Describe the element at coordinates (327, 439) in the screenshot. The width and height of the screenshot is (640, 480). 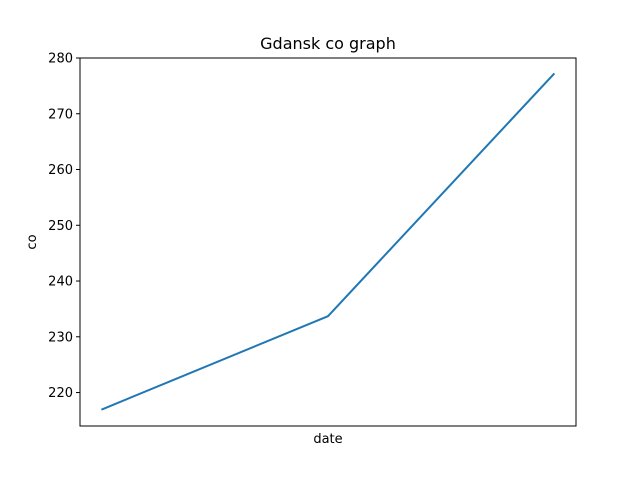
I see `x-axis-label: date` at that location.